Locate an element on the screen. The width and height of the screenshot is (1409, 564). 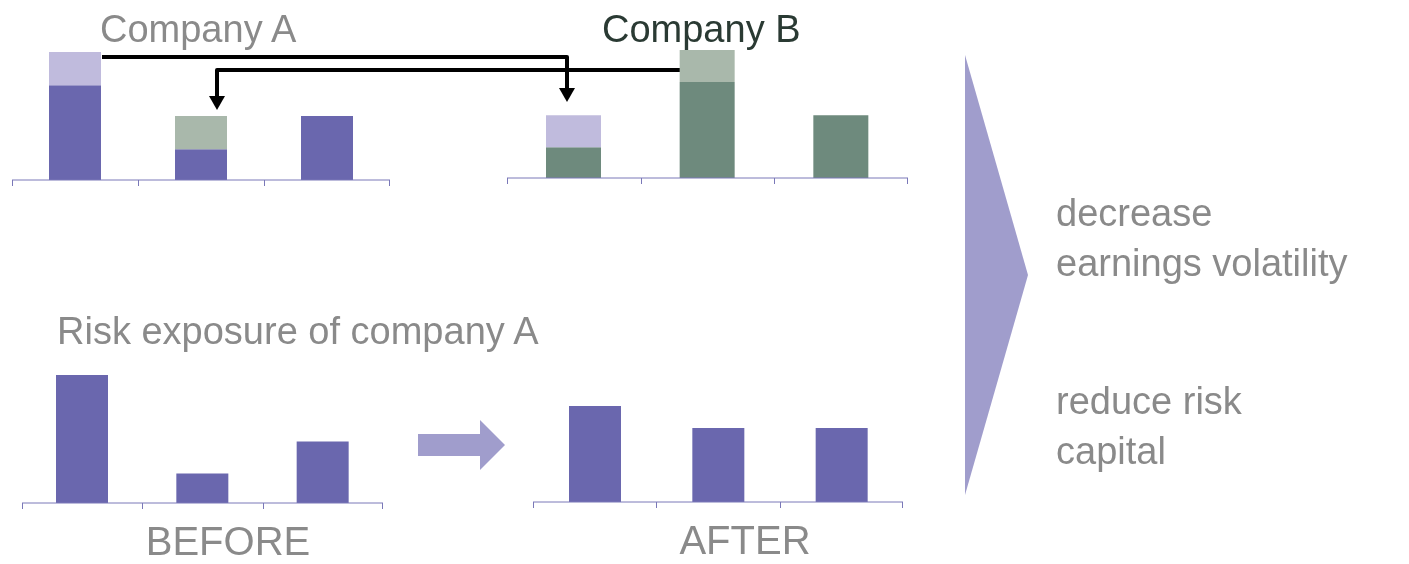
chart-title: Risk exposure of company A is located at coordinates (298, 331).